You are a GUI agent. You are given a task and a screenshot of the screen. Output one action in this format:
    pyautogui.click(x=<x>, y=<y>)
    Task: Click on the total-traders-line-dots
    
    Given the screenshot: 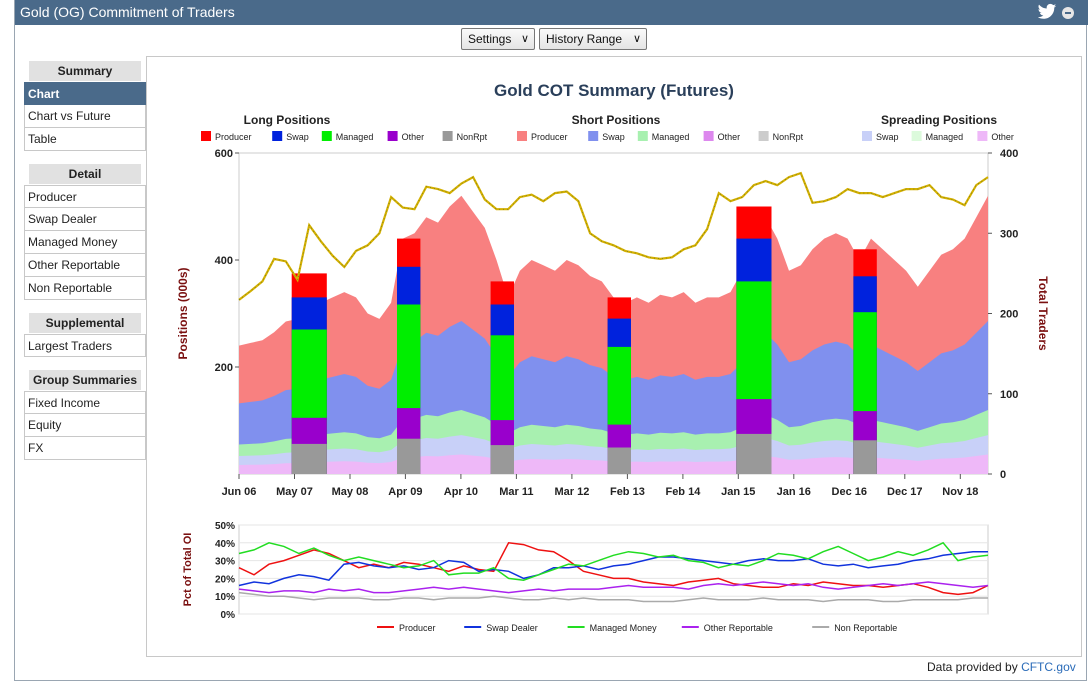 What is the action you would take?
    pyautogui.click(x=613, y=236)
    